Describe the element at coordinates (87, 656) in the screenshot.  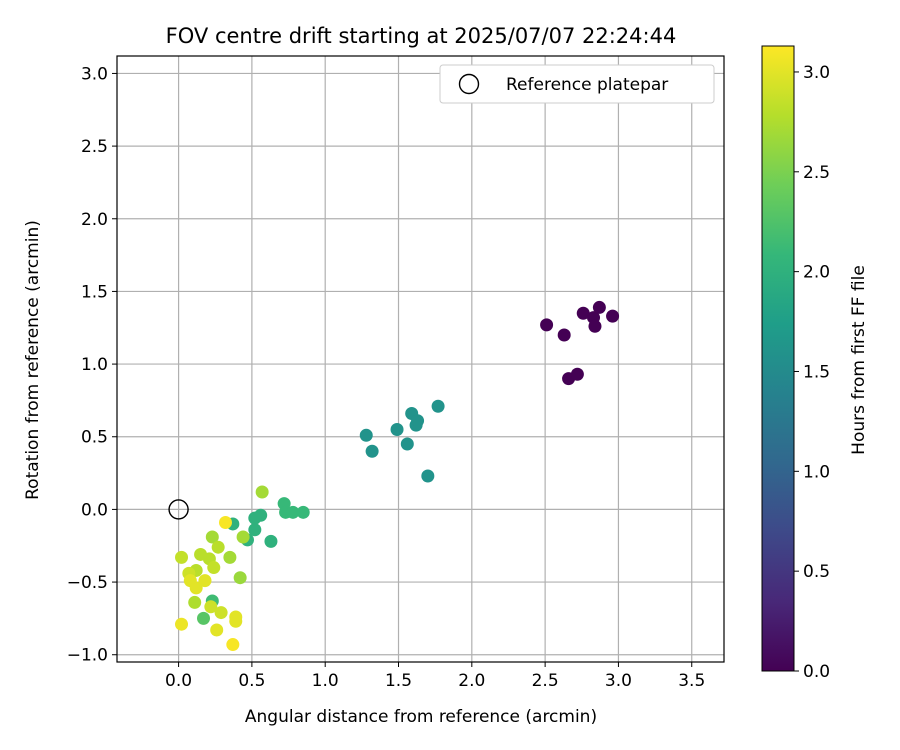
I see `y-tick-label: −1.0` at that location.